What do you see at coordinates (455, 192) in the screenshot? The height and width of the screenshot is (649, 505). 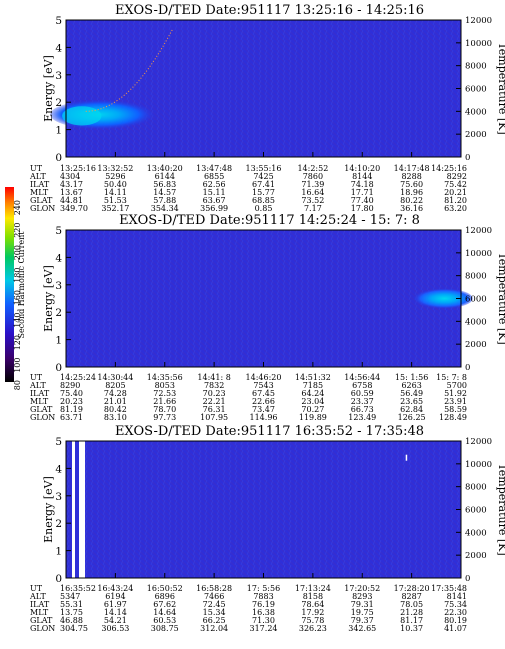 I see `orbit-cell: 20.21` at bounding box center [455, 192].